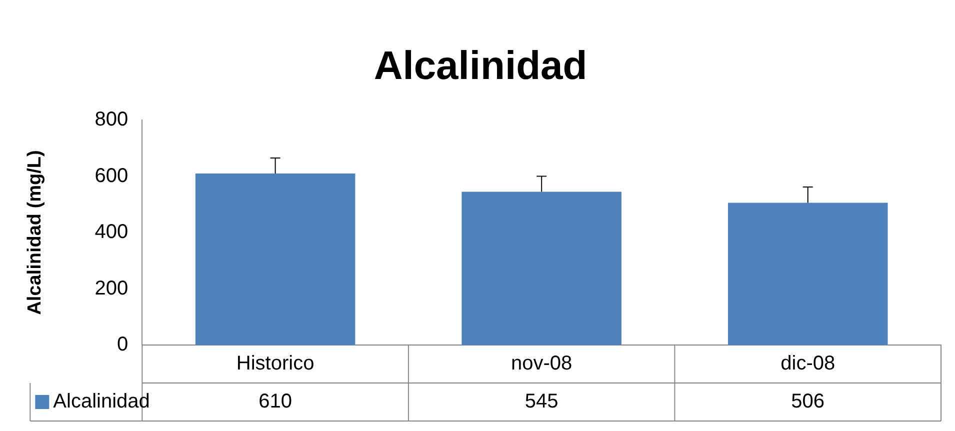  I want to click on chart-title: Alcalinidad, so click(481, 66).